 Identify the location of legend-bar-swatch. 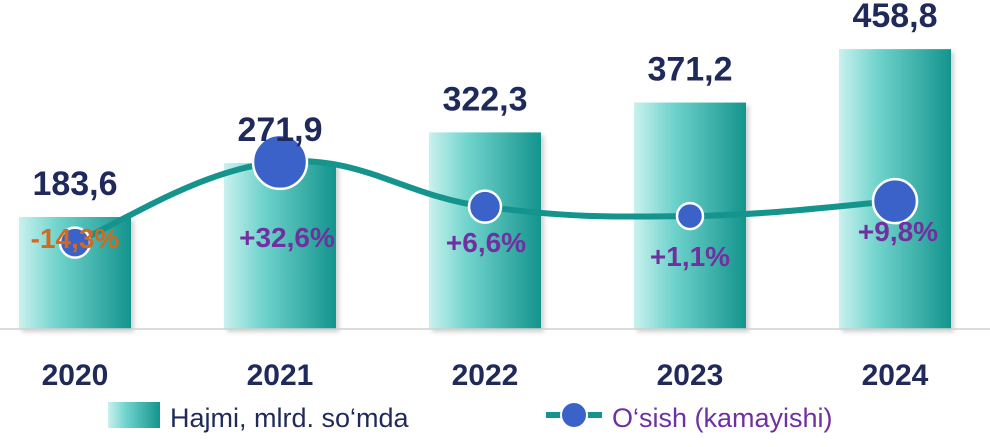
(134, 415).